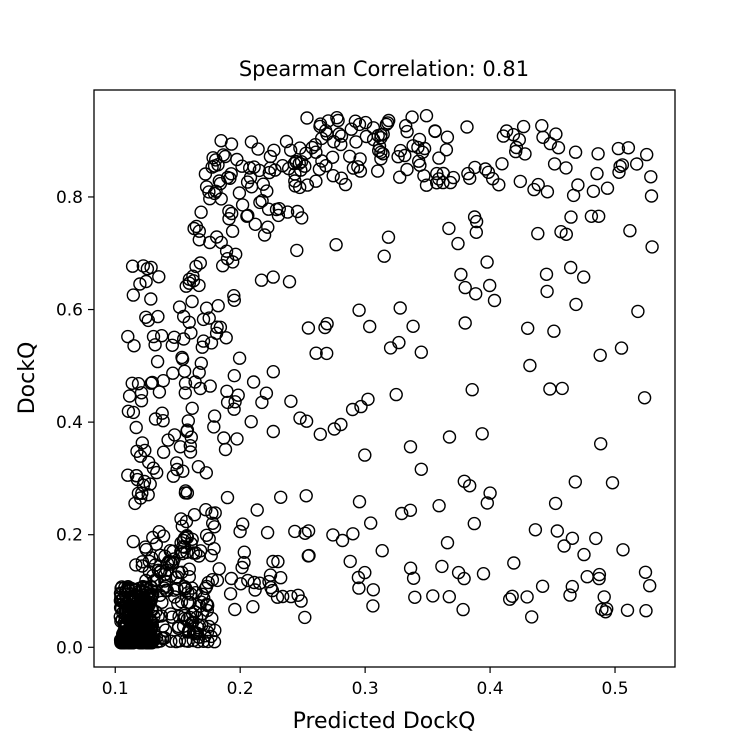 This screenshot has width=750, height=750. What do you see at coordinates (75, 423) in the screenshot?
I see `y-axis: 0.0 0.2 0.4 0.6 0.8` at bounding box center [75, 423].